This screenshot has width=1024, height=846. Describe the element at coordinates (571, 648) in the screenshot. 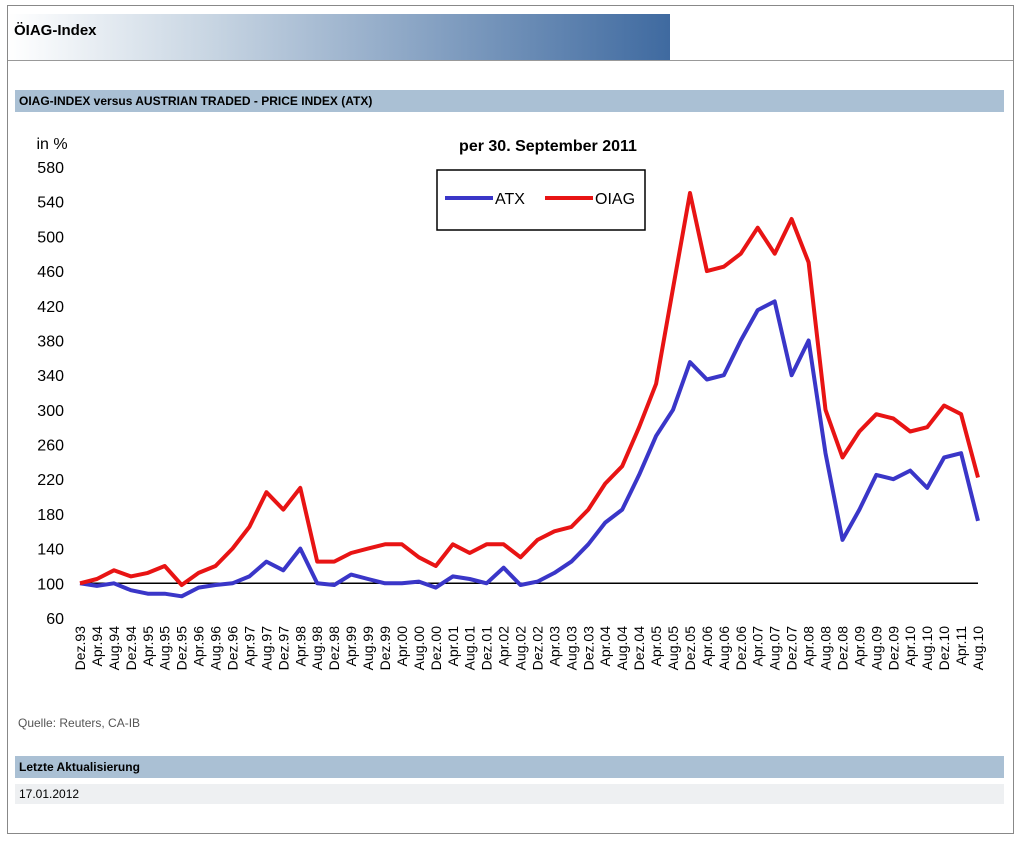

I see `x-tick-label: Aug.03` at that location.